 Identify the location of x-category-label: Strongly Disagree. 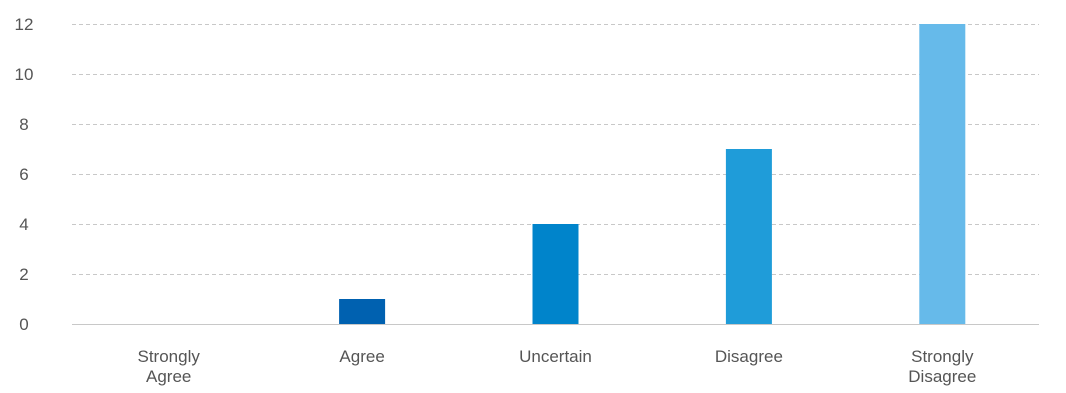
(942, 366).